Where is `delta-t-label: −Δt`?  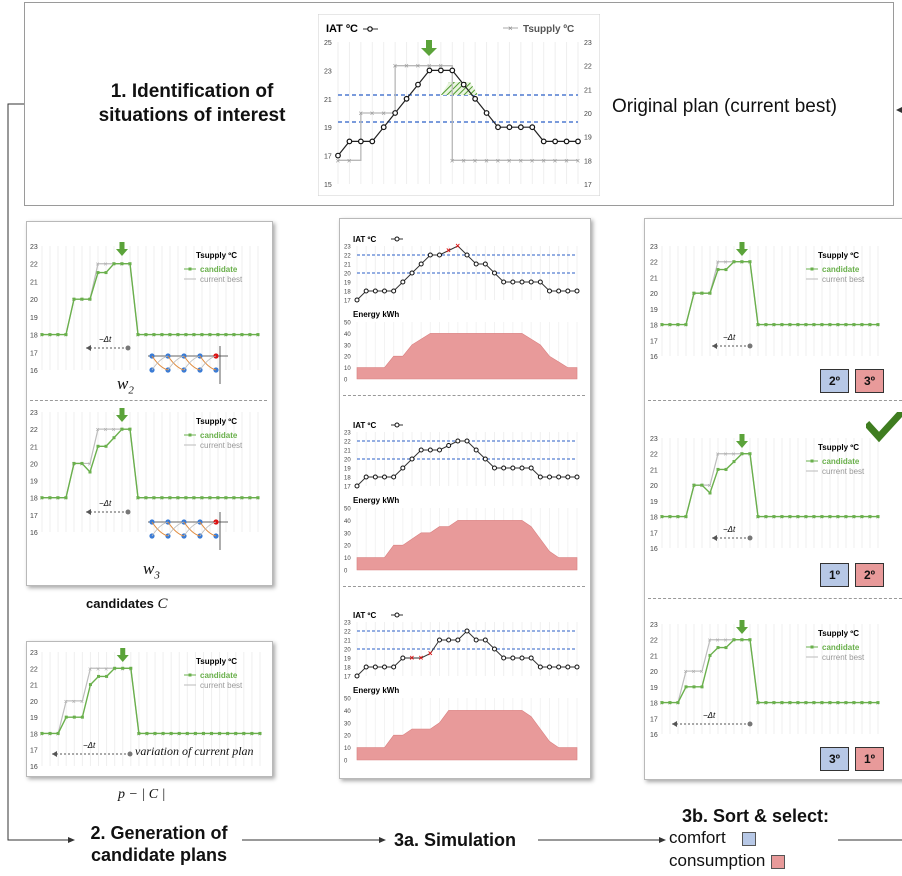
delta-t-label: −Δt is located at coordinates (105, 503).